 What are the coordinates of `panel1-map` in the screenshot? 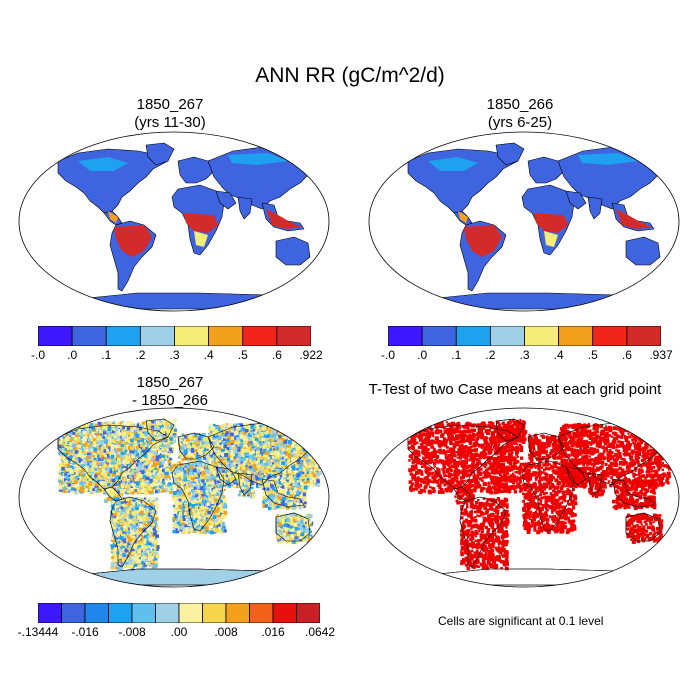 It's located at (174, 221).